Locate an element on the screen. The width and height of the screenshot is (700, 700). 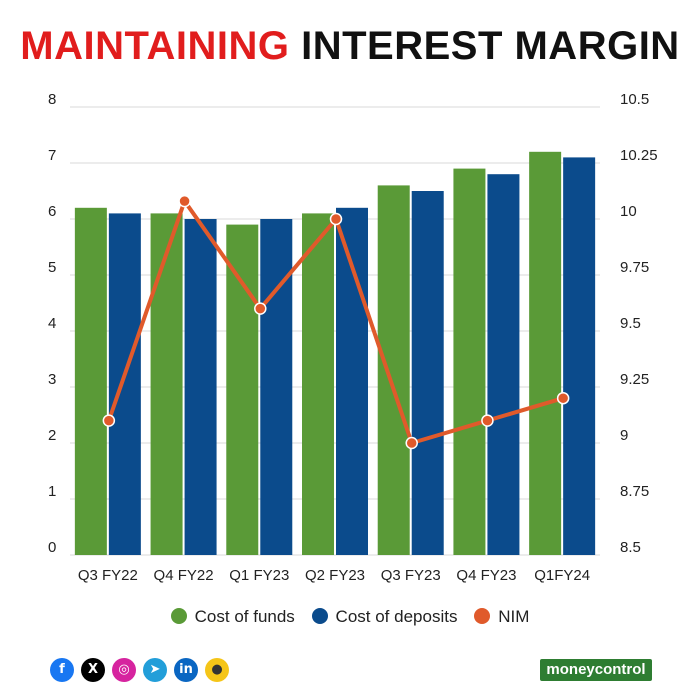
instagram-icon: ◎ is located at coordinates (124, 670).